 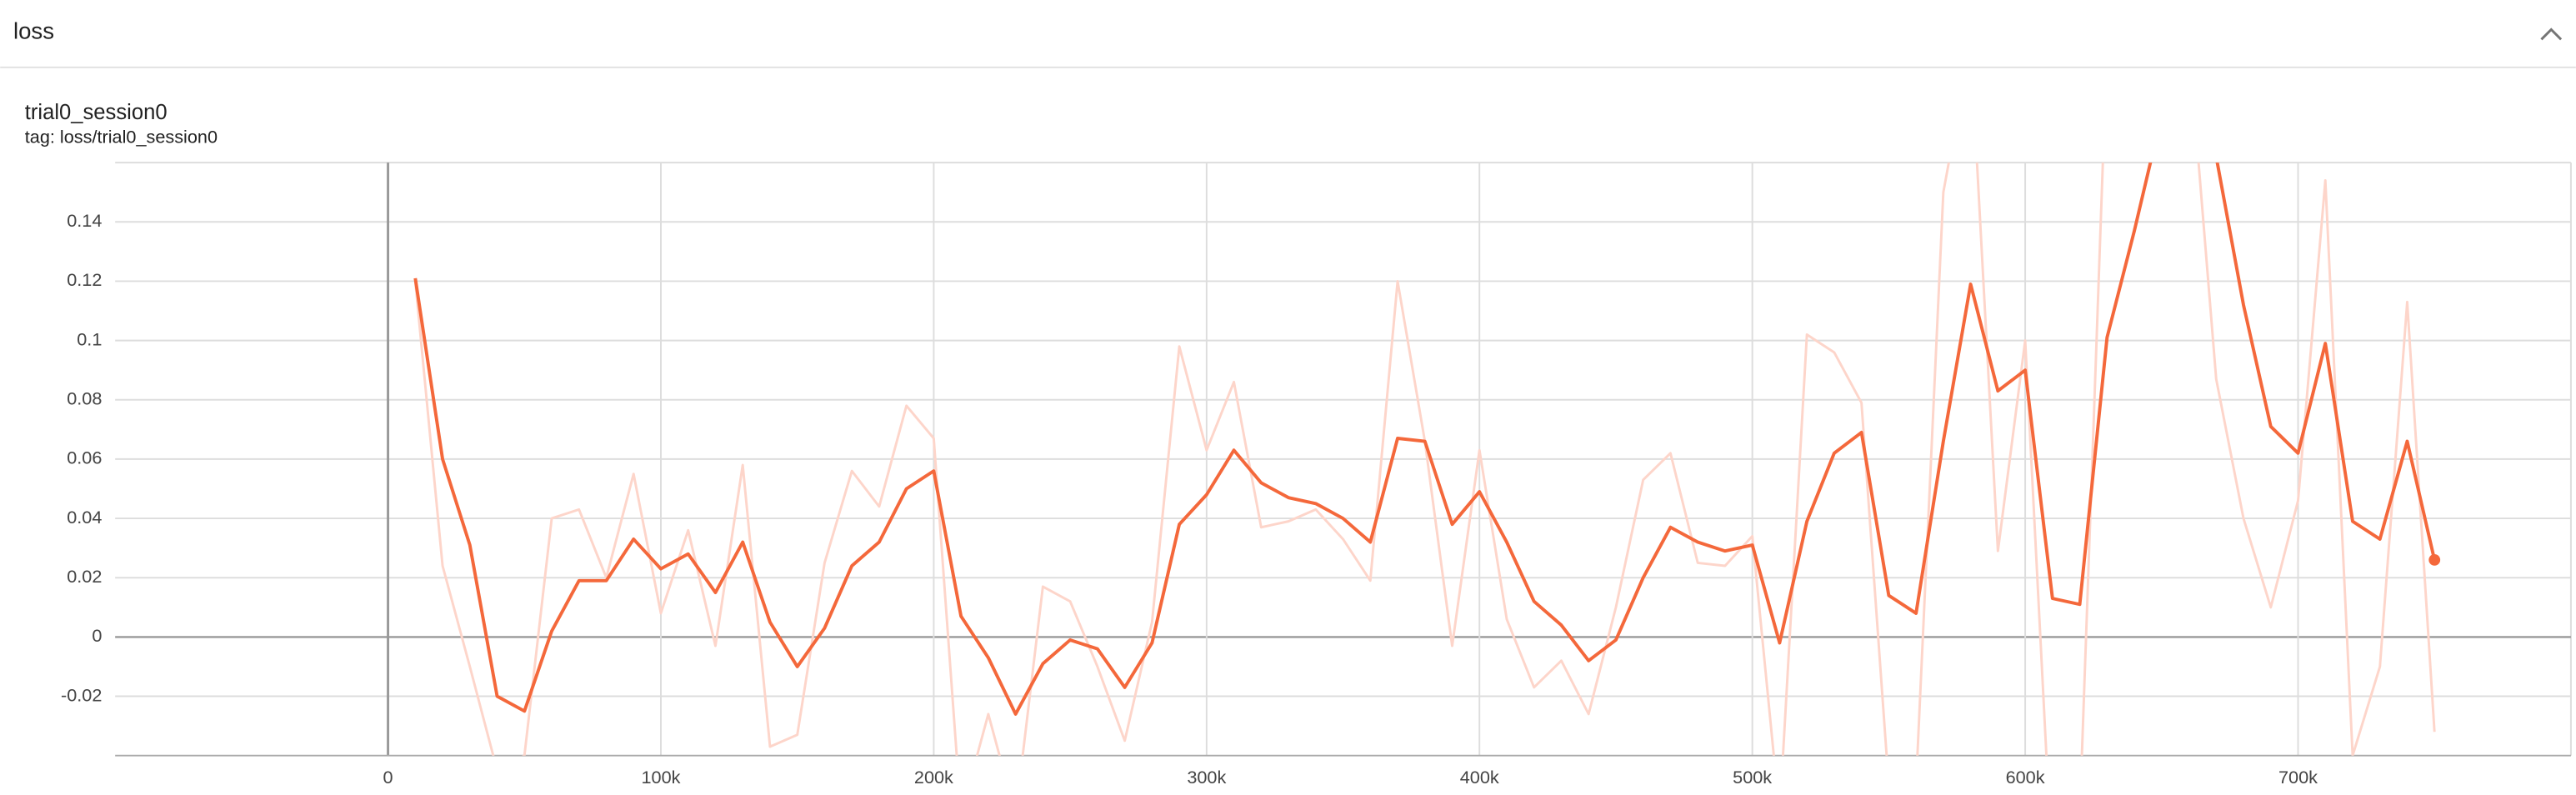 I want to click on x-tick-label: 0, so click(x=388, y=777).